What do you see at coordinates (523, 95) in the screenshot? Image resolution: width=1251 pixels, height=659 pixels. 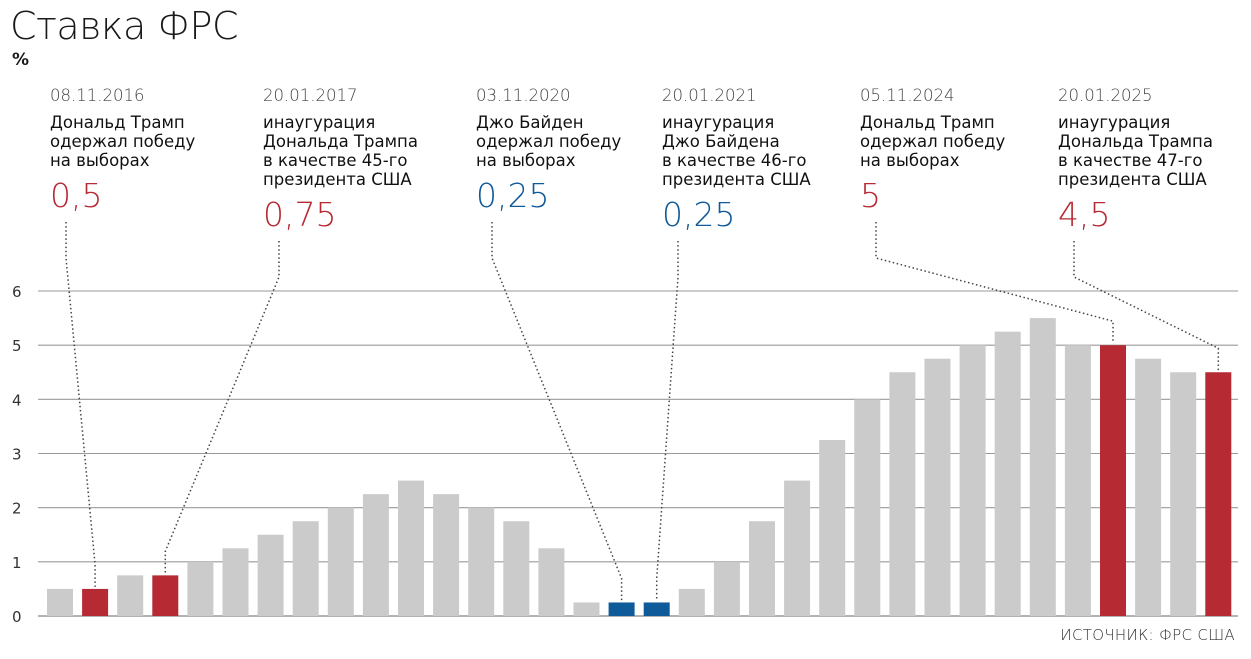 I see `event-date: 03.11.2020` at bounding box center [523, 95].